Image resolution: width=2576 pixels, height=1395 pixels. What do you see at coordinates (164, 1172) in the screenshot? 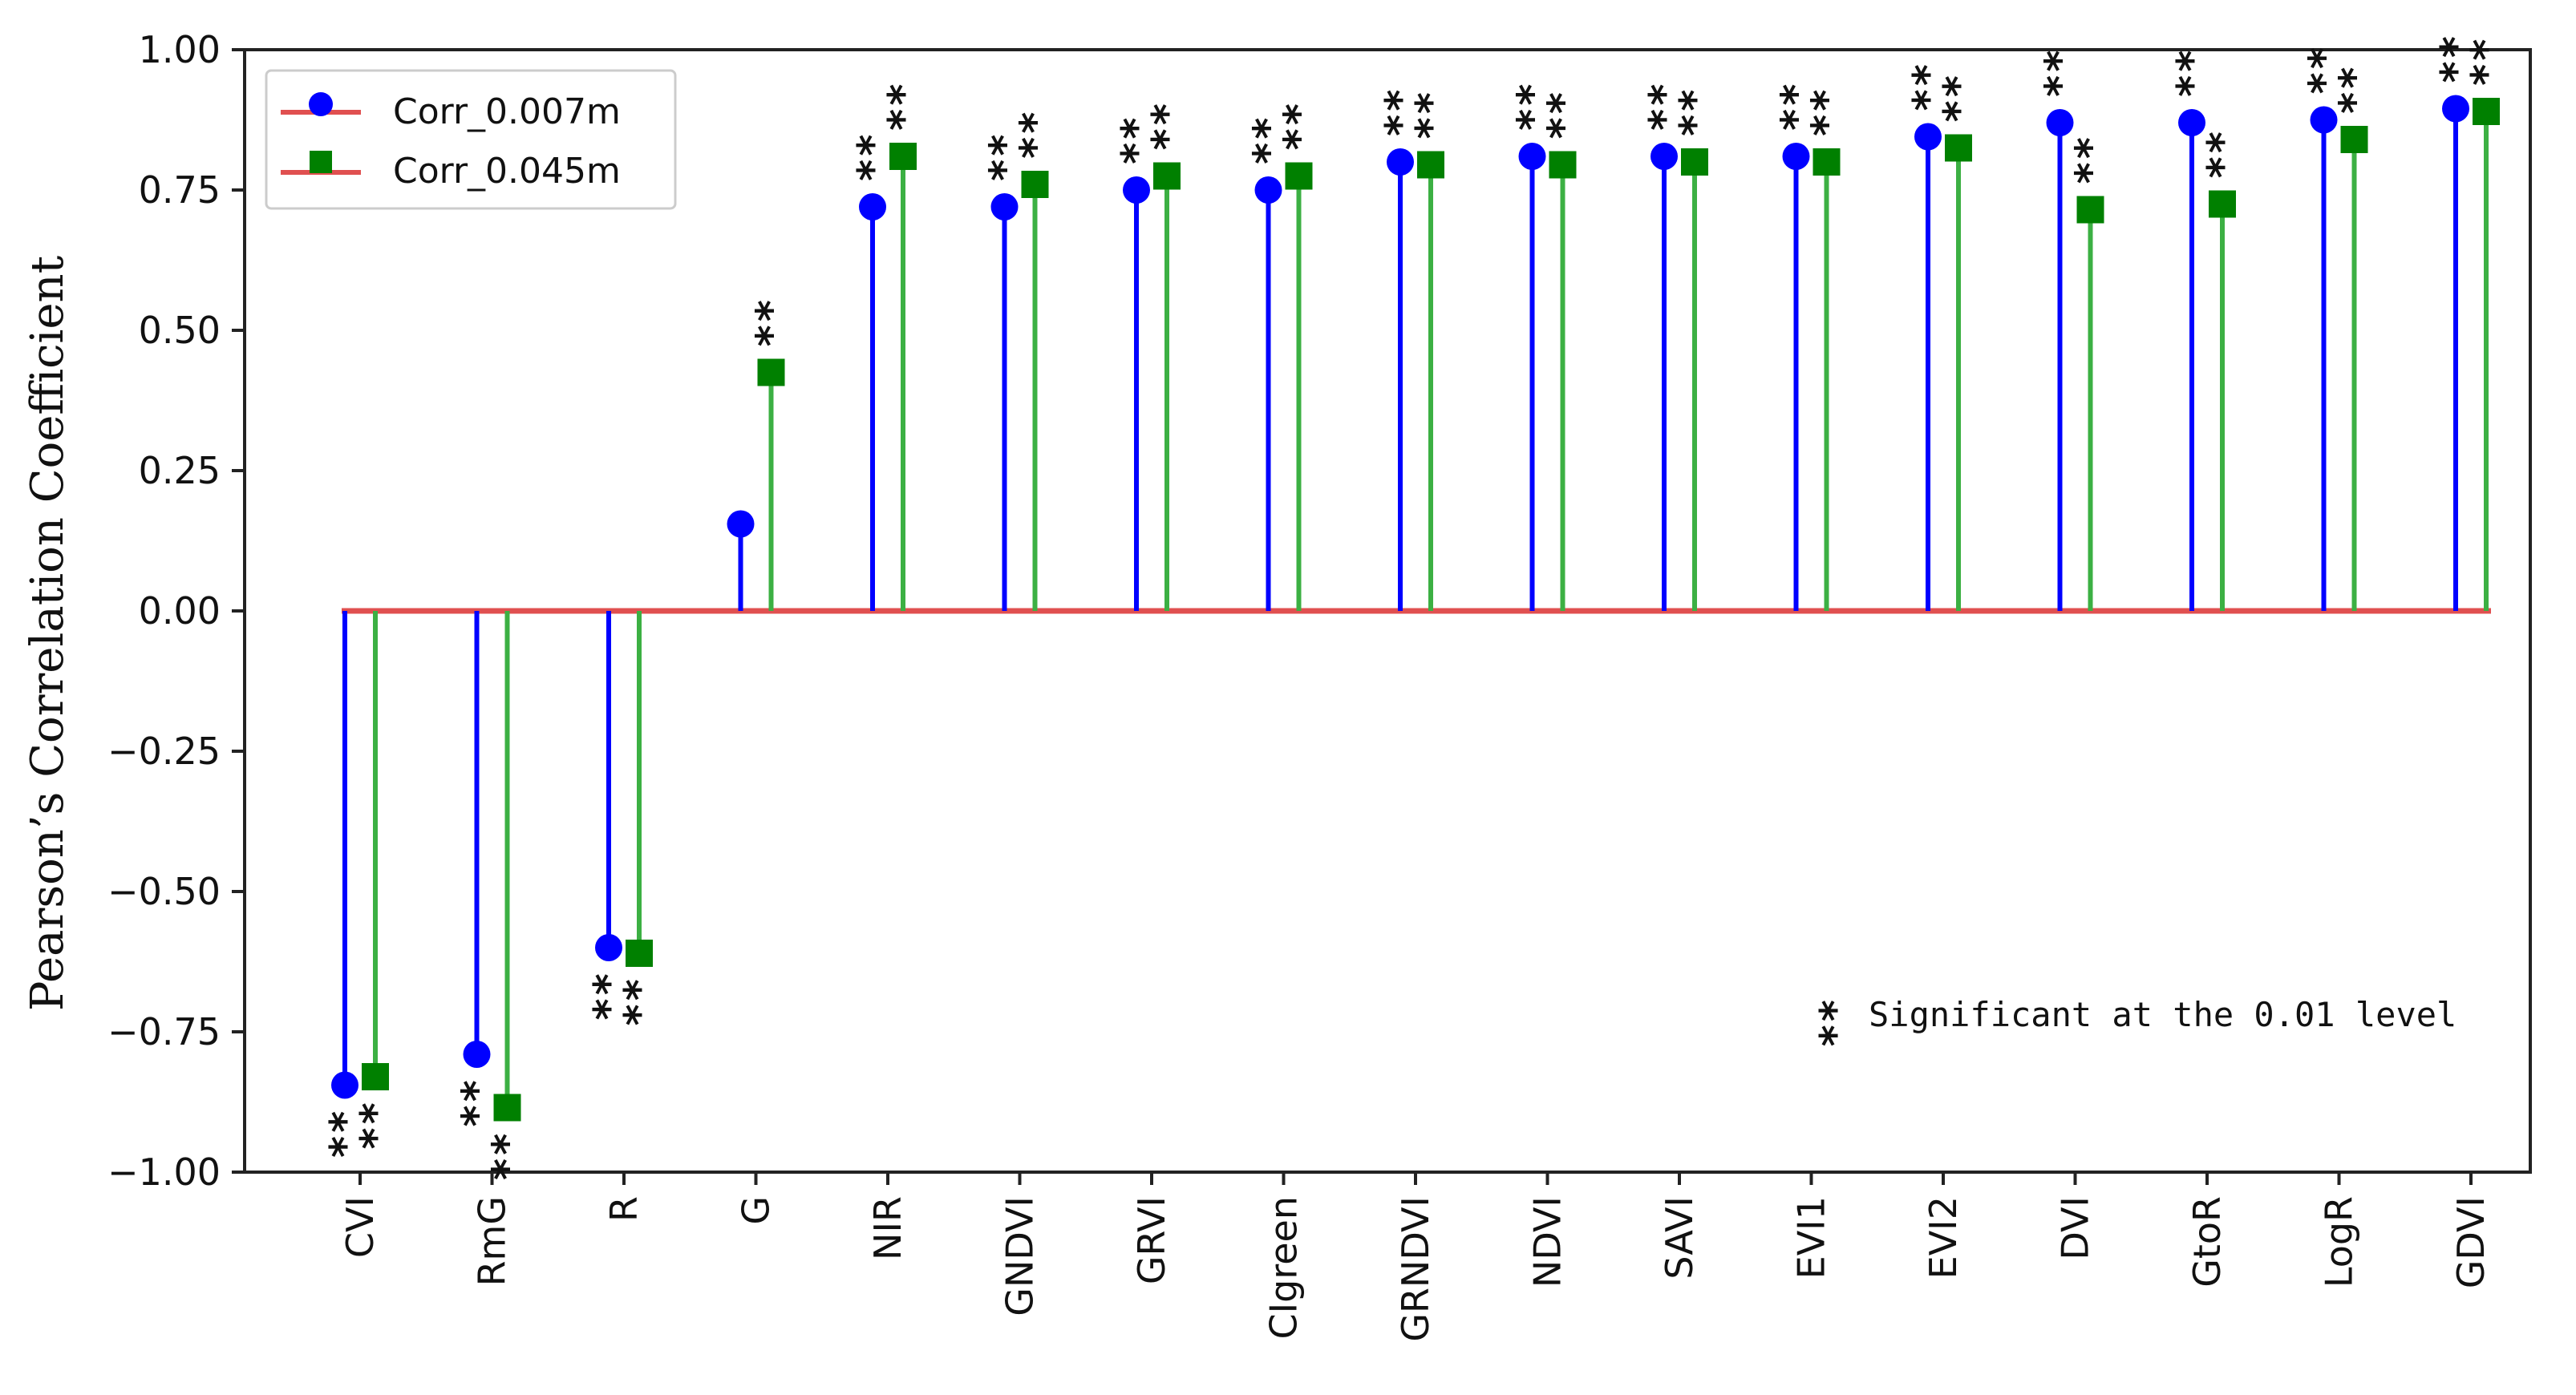
I see `y-tick-label: −1.00` at bounding box center [164, 1172].